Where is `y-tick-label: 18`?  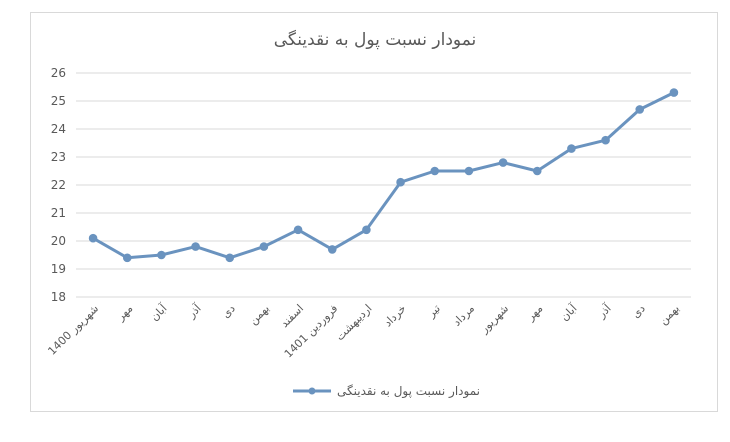
y-tick-label: 18 is located at coordinates (58, 297).